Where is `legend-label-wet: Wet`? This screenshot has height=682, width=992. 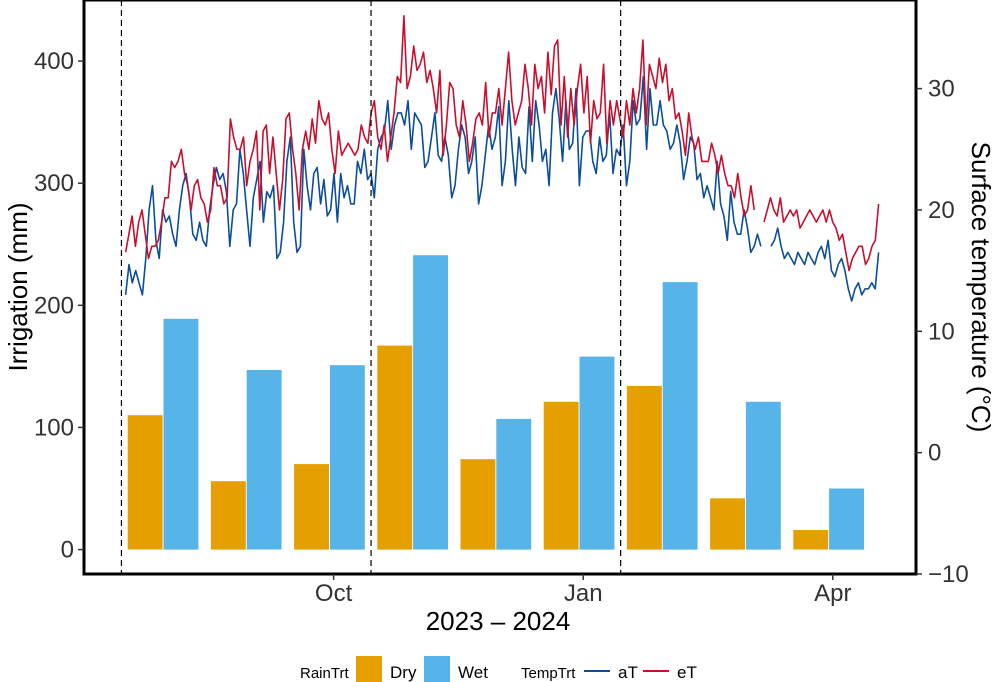
legend-label-wet: Wet is located at coordinates (473, 672).